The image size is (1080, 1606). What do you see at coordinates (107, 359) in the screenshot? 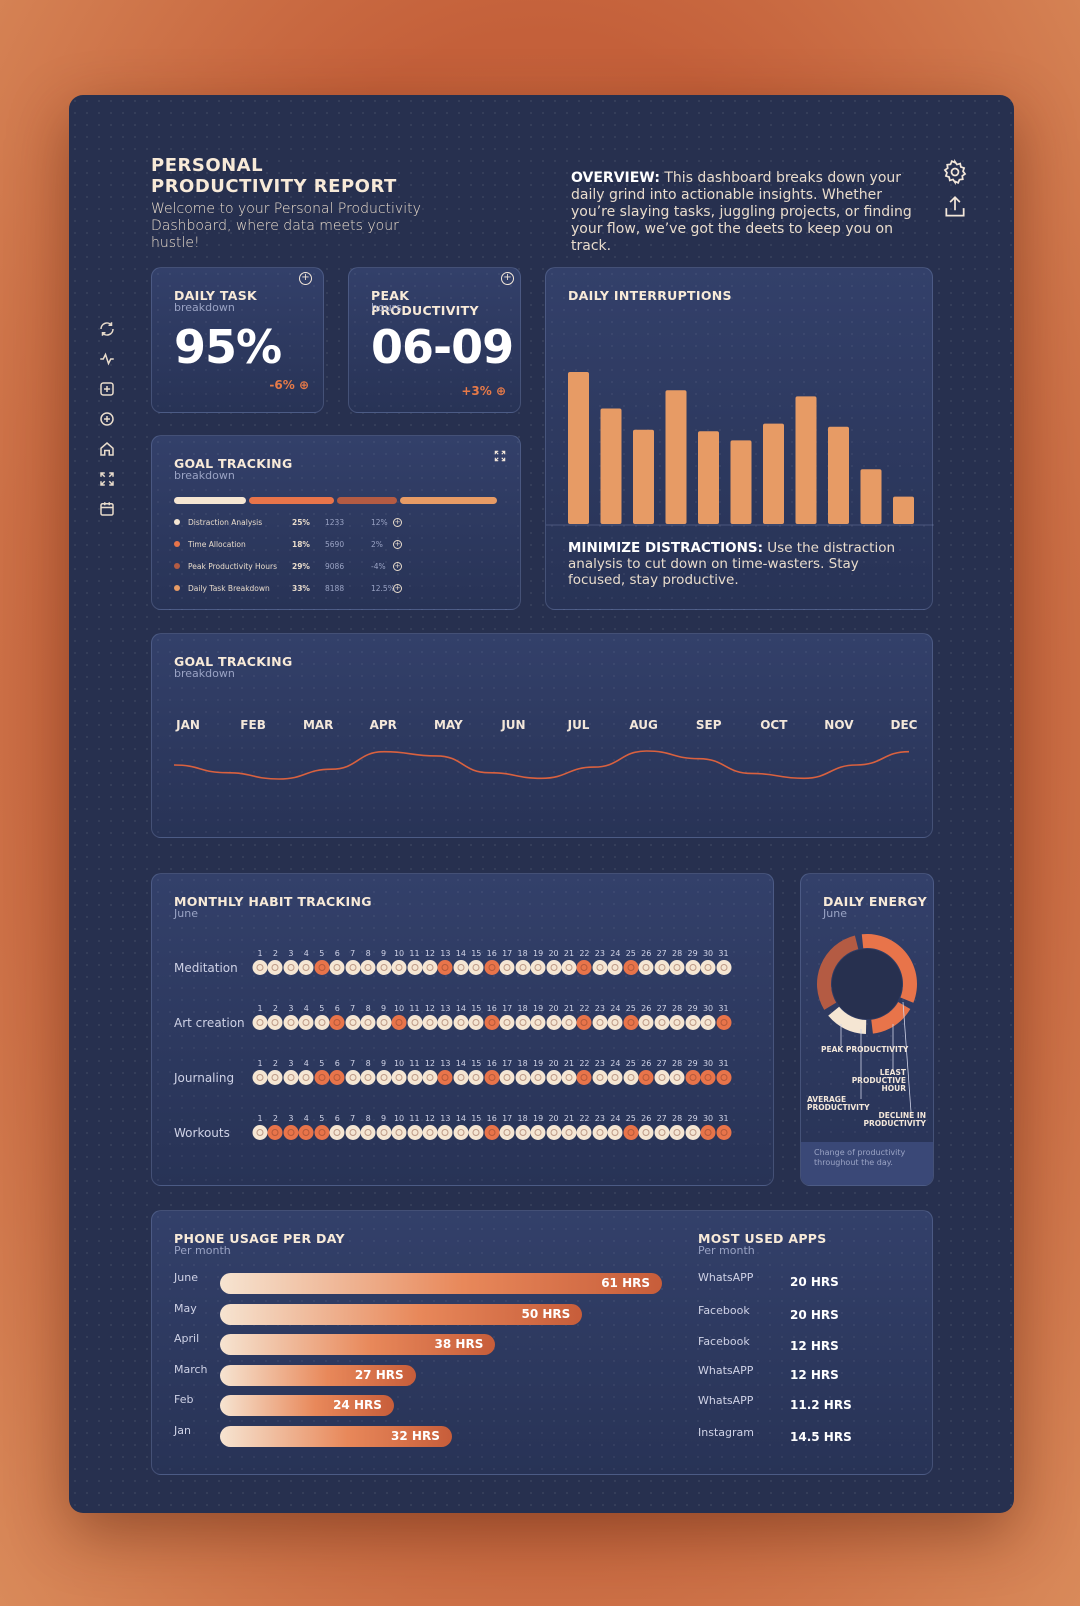
I see `activity-icon` at bounding box center [107, 359].